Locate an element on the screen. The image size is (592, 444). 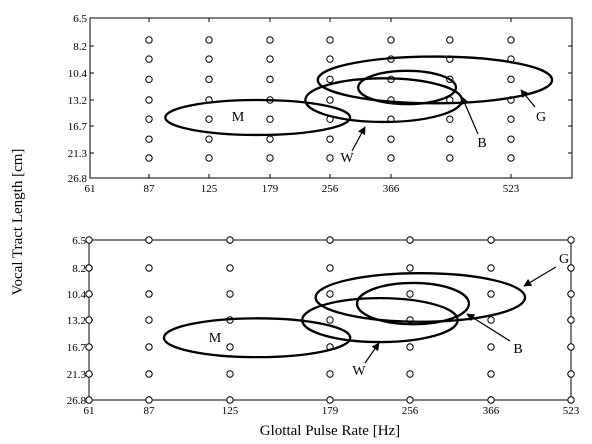
ellipse-label-M: M is located at coordinates (238, 117).